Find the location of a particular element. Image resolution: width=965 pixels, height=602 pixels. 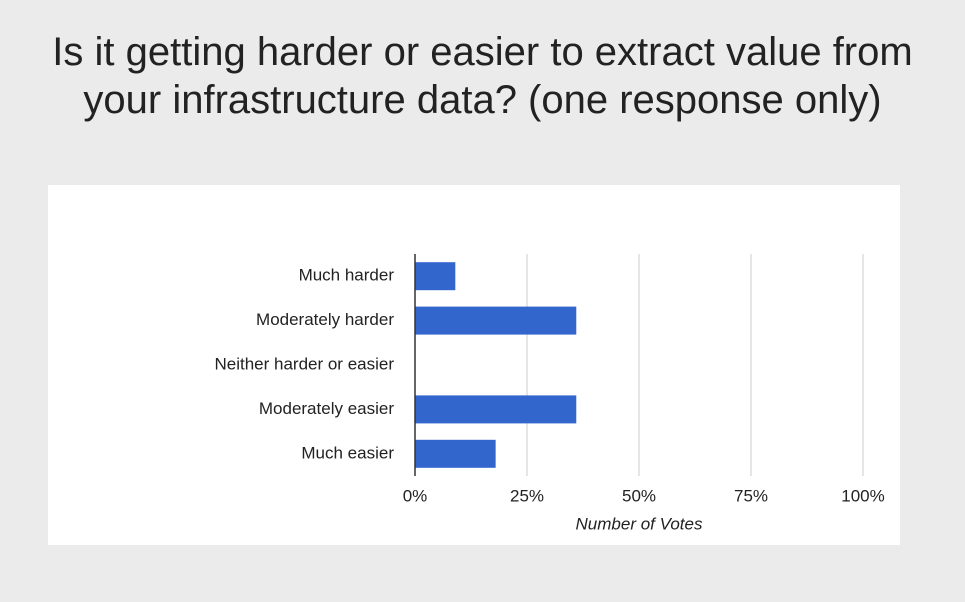

x-tick-label: 25% is located at coordinates (527, 495).